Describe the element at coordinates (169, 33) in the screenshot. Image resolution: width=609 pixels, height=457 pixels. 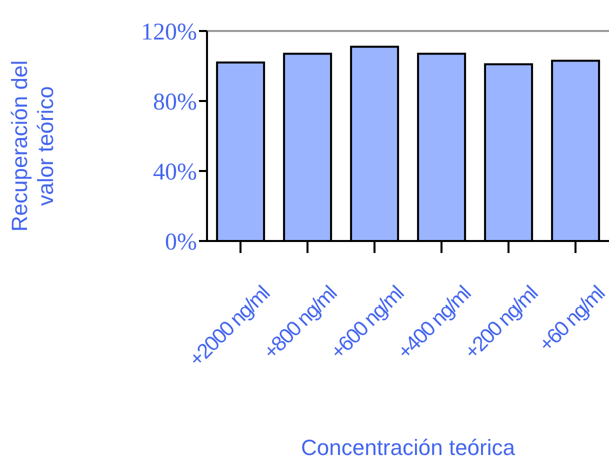
I see `y-tick-label: 120%` at that location.